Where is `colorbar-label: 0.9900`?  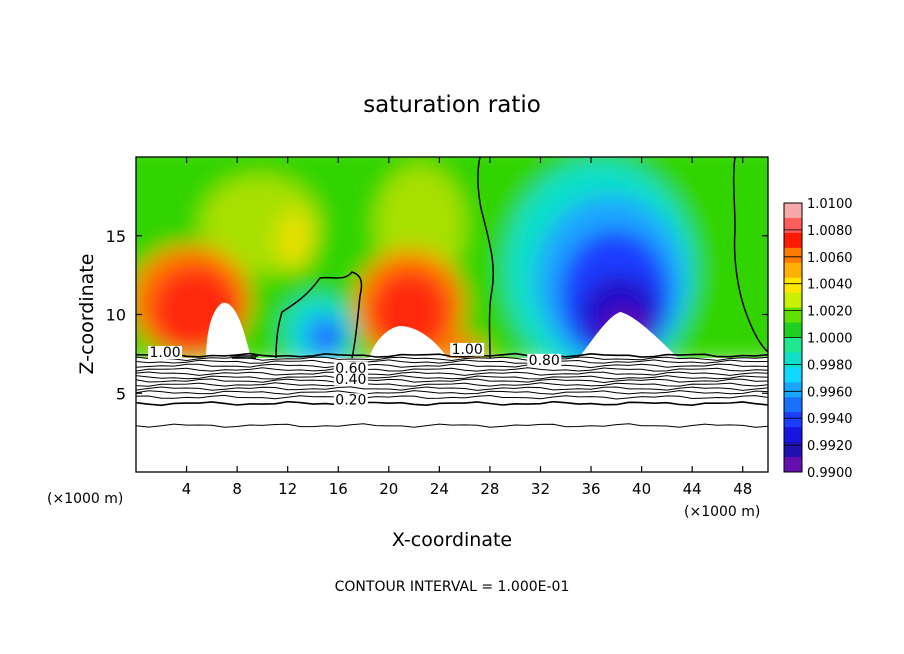 colorbar-label: 0.9900 is located at coordinates (830, 473).